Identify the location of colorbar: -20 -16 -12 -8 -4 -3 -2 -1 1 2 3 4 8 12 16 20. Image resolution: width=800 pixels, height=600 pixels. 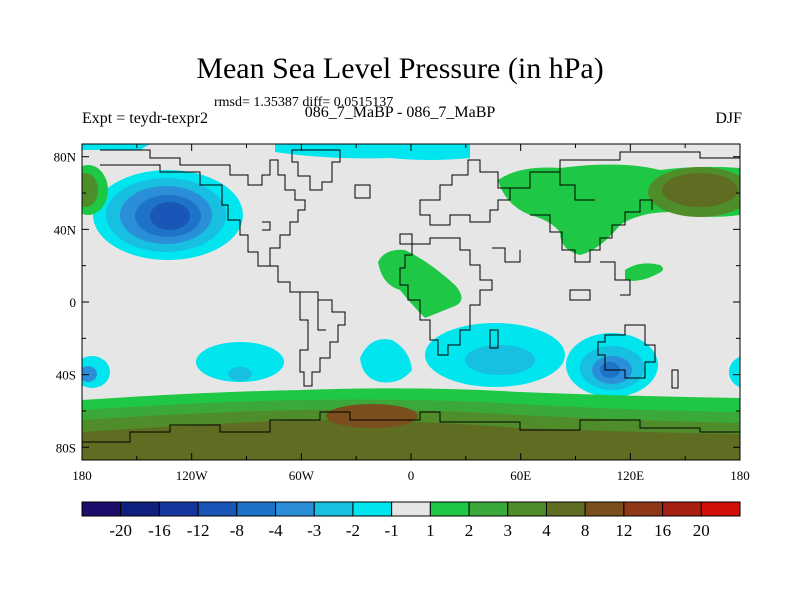
(411, 520).